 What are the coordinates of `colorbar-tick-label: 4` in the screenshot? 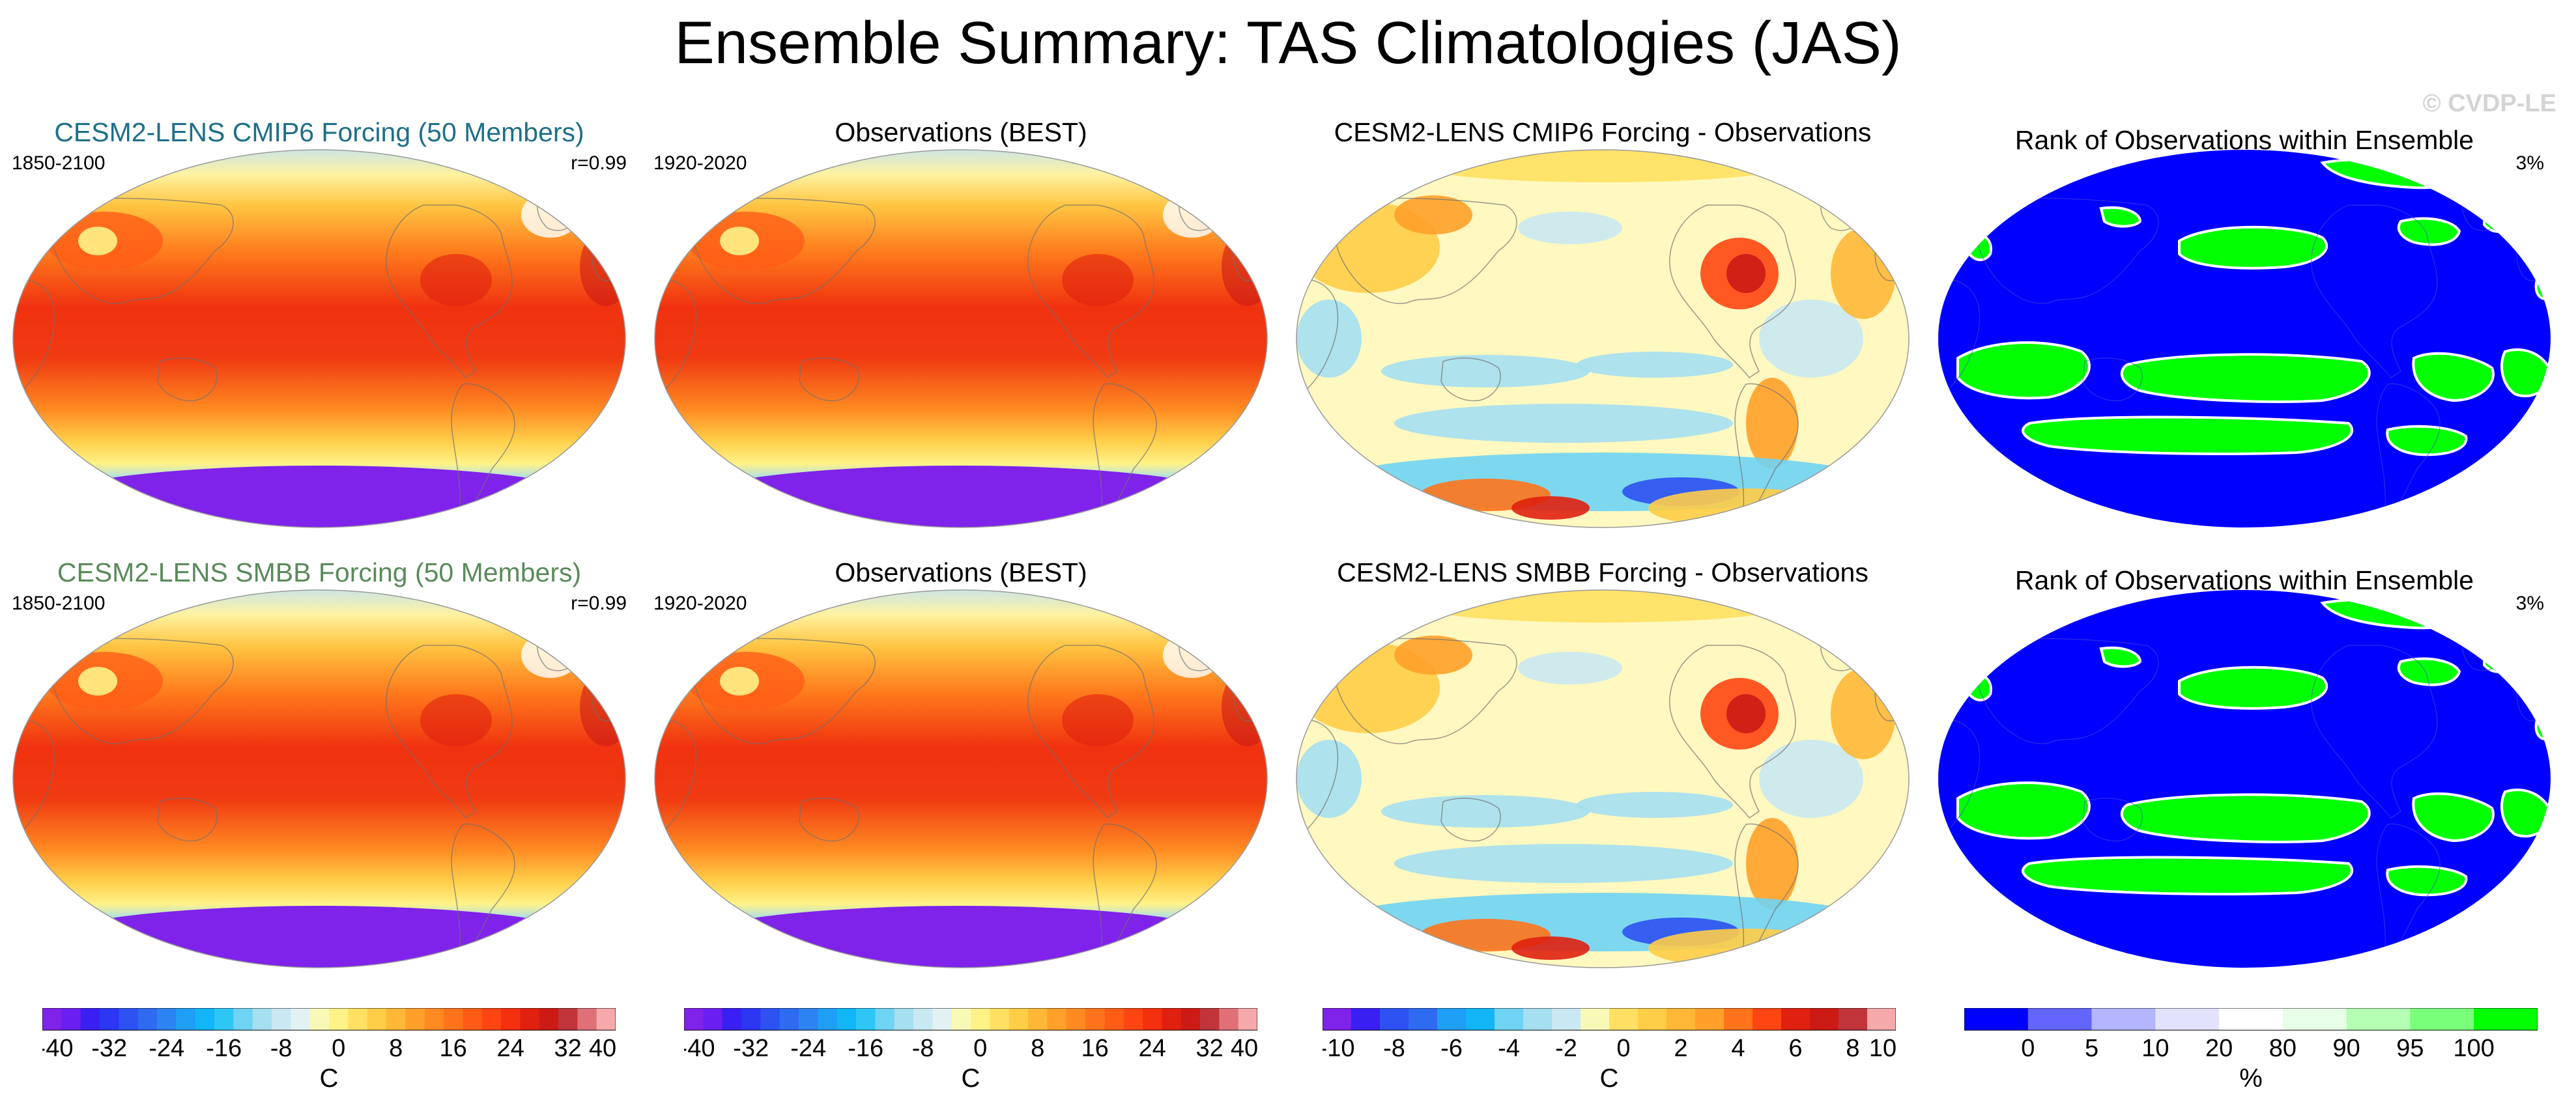 It's located at (1738, 1047).